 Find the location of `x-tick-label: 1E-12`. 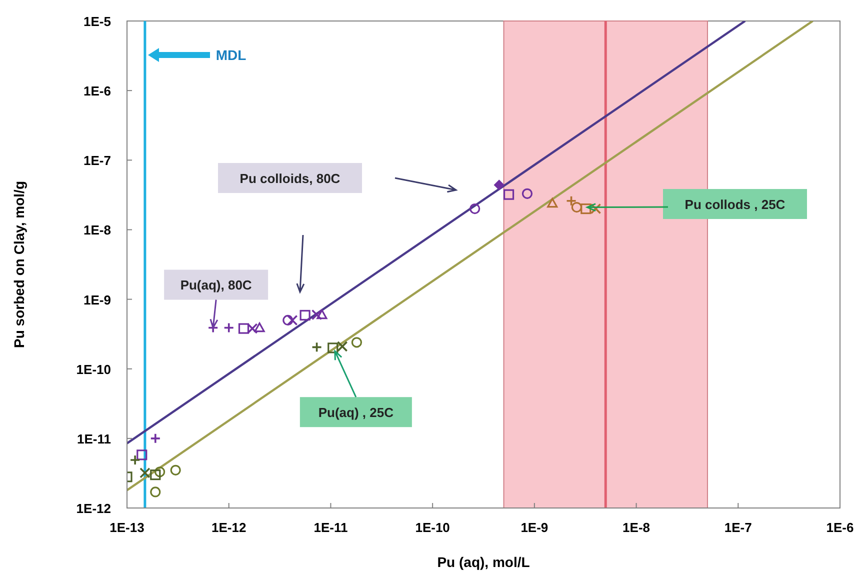

x-tick-label: 1E-12 is located at coordinates (229, 527).